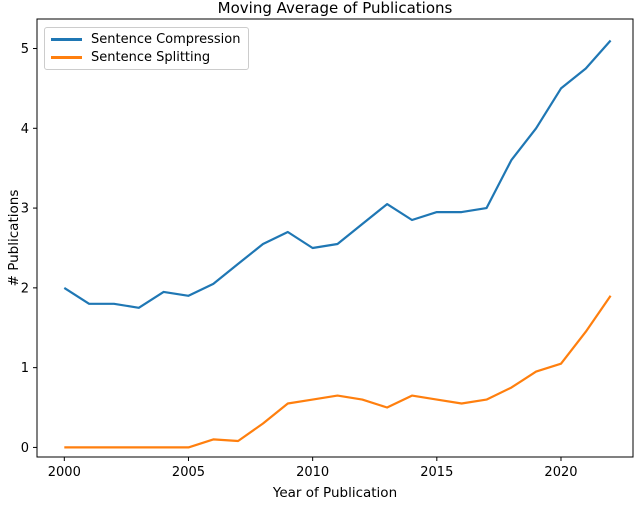  I want to click on legend: Sentence Compression Sentence Splitting, so click(146, 48).